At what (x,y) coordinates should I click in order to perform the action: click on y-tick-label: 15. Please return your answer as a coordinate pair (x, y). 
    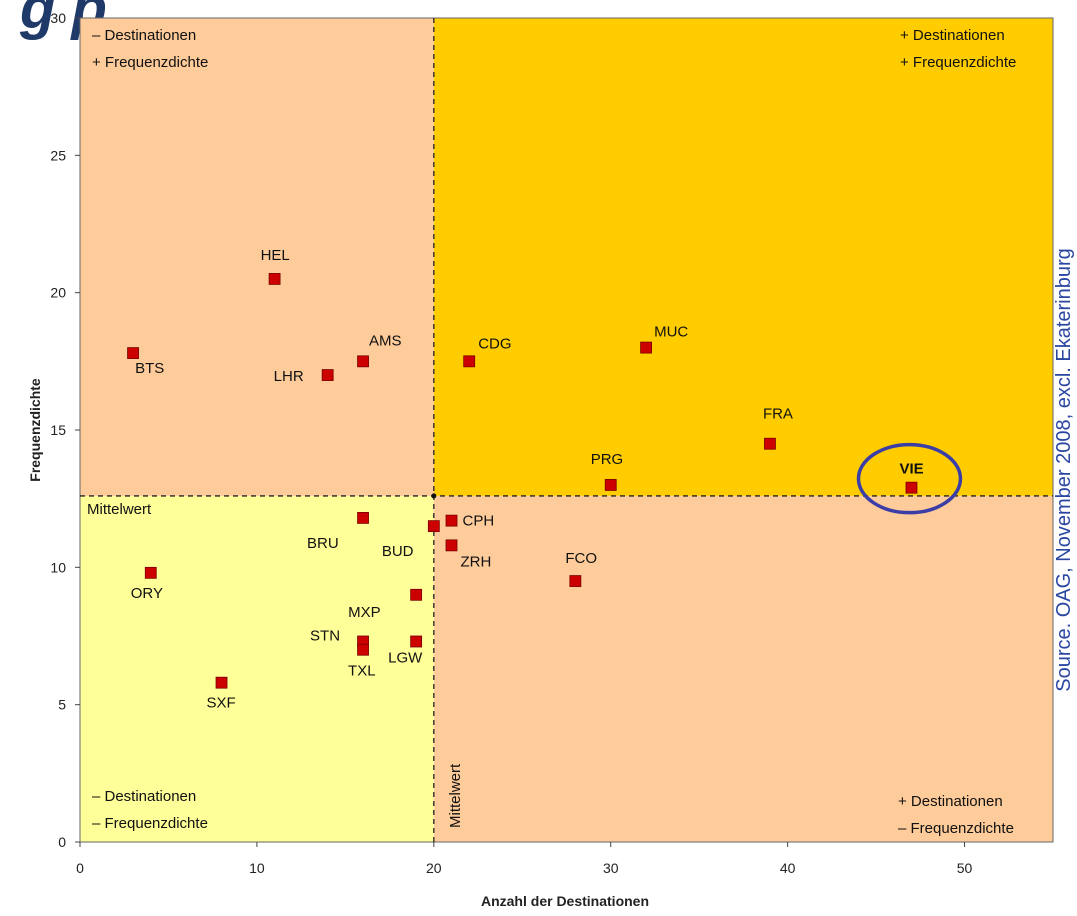
    Looking at the image, I should click on (58, 430).